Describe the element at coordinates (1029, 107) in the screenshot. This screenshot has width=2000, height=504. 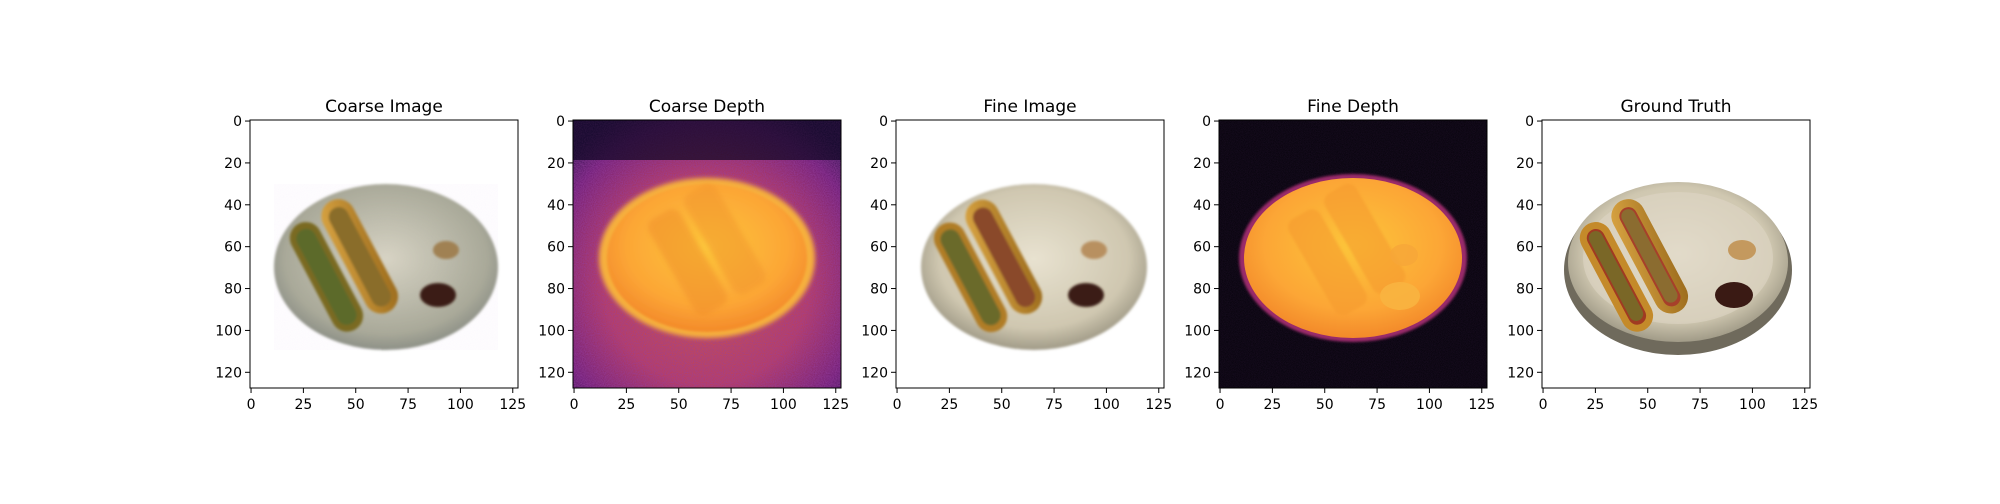
I see `panel-title: Fine Image` at that location.